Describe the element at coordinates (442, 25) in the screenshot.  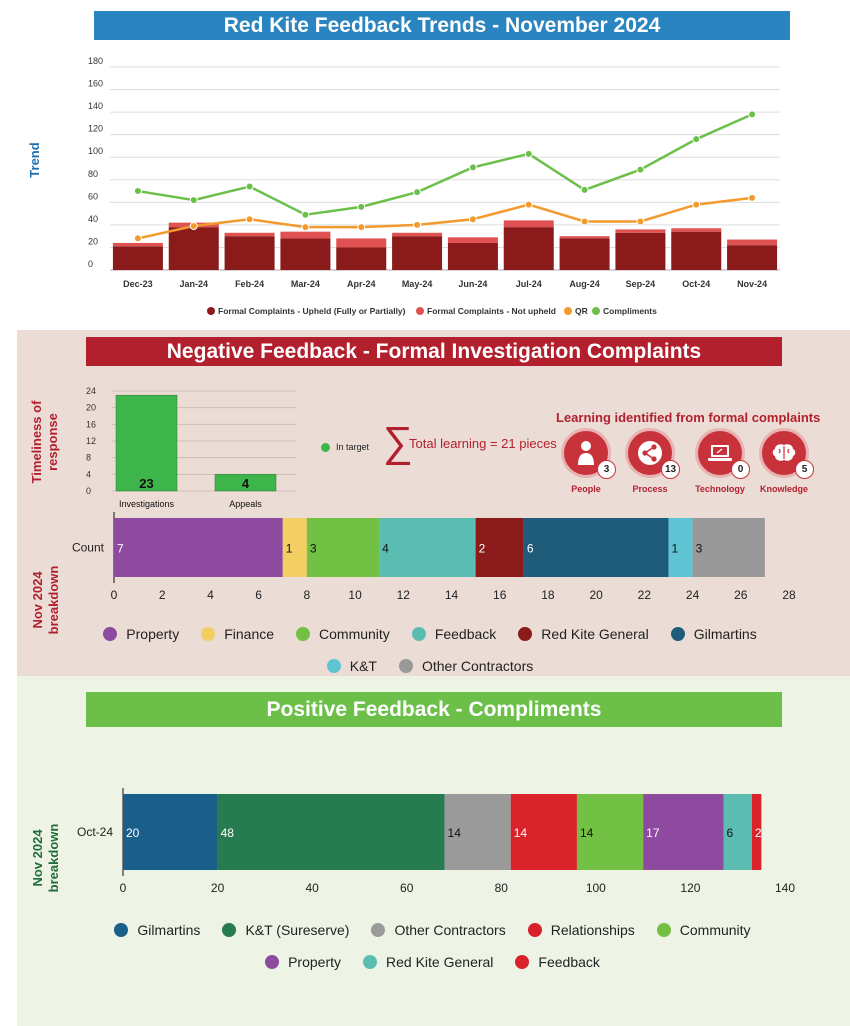
I see `trend-title-banner: Red Kite Feedback Trends - November 2024` at that location.